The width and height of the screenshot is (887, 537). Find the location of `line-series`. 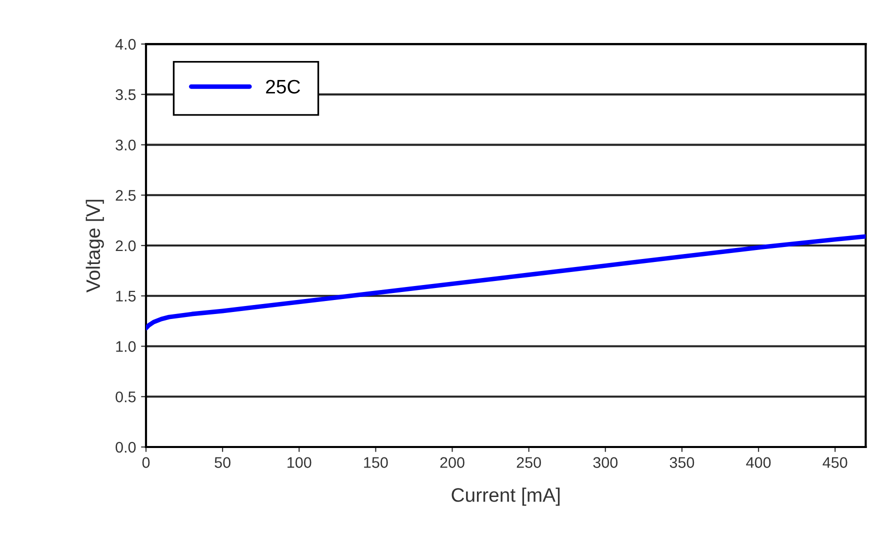

line-series is located at coordinates (506, 282).